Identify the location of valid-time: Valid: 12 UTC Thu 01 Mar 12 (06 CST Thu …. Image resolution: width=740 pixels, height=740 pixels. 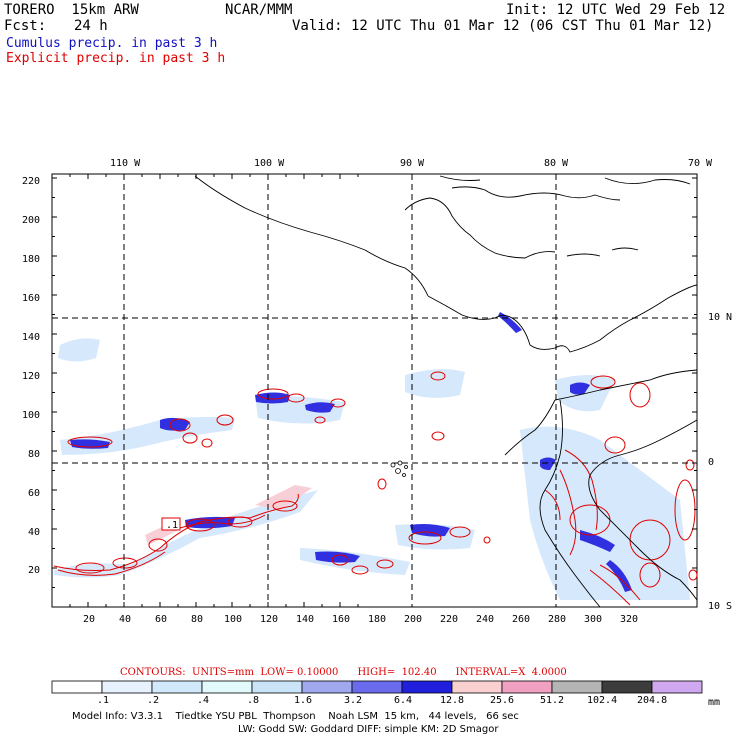
(503, 26).